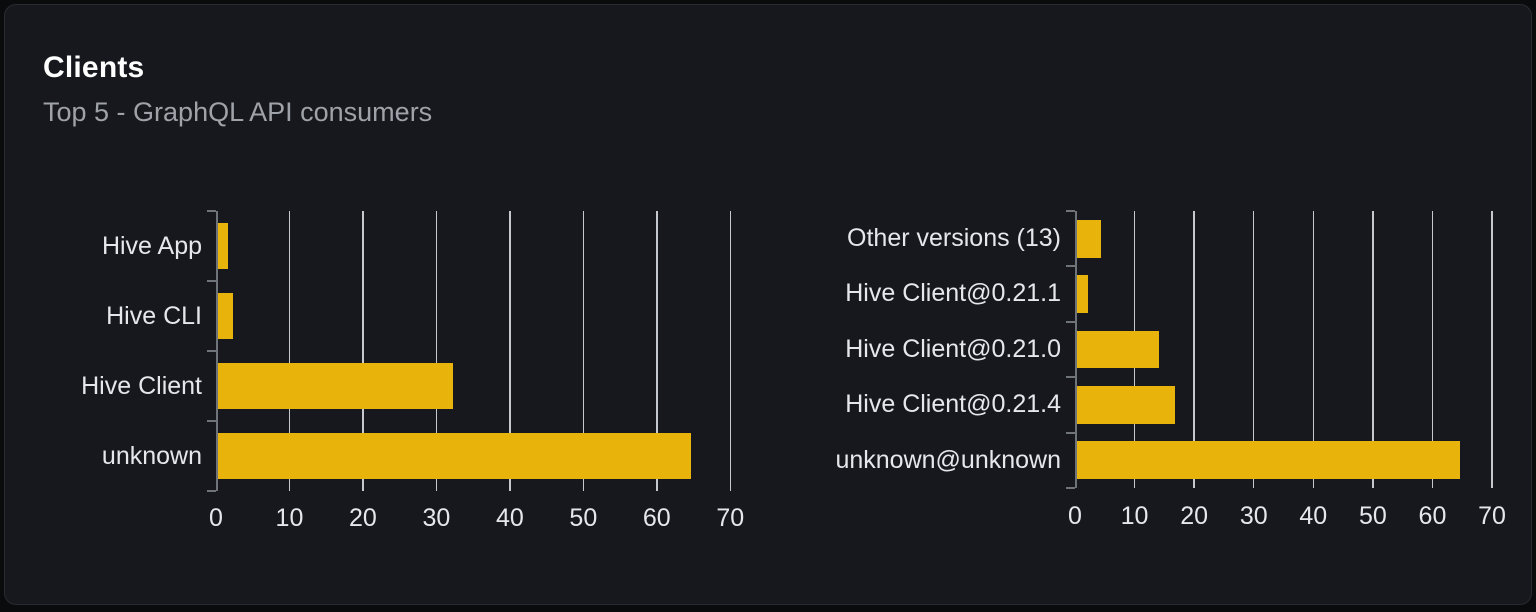  Describe the element at coordinates (1269, 460) in the screenshot. I see `bar-unknown-unknown` at that location.